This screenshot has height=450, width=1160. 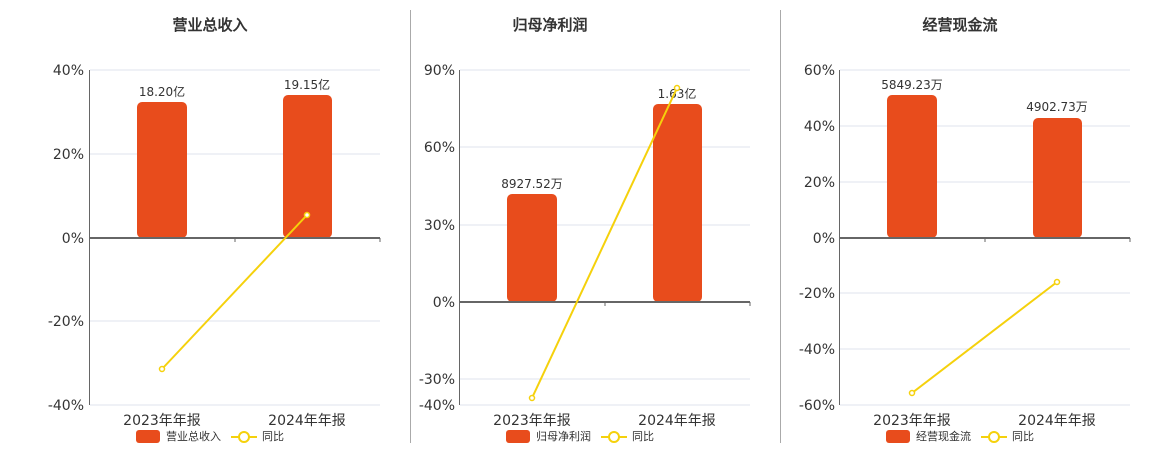 What do you see at coordinates (912, 85) in the screenshot?
I see `bar-label: 5849.23万` at bounding box center [912, 85].